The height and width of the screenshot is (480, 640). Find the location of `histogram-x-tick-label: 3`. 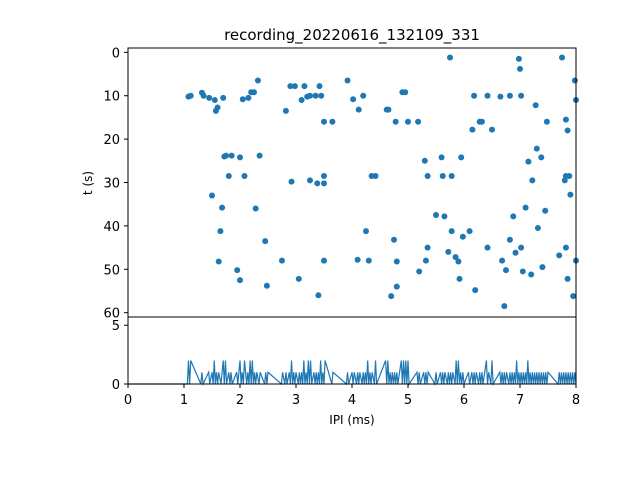

histogram-x-tick-label: 3 is located at coordinates (296, 400).